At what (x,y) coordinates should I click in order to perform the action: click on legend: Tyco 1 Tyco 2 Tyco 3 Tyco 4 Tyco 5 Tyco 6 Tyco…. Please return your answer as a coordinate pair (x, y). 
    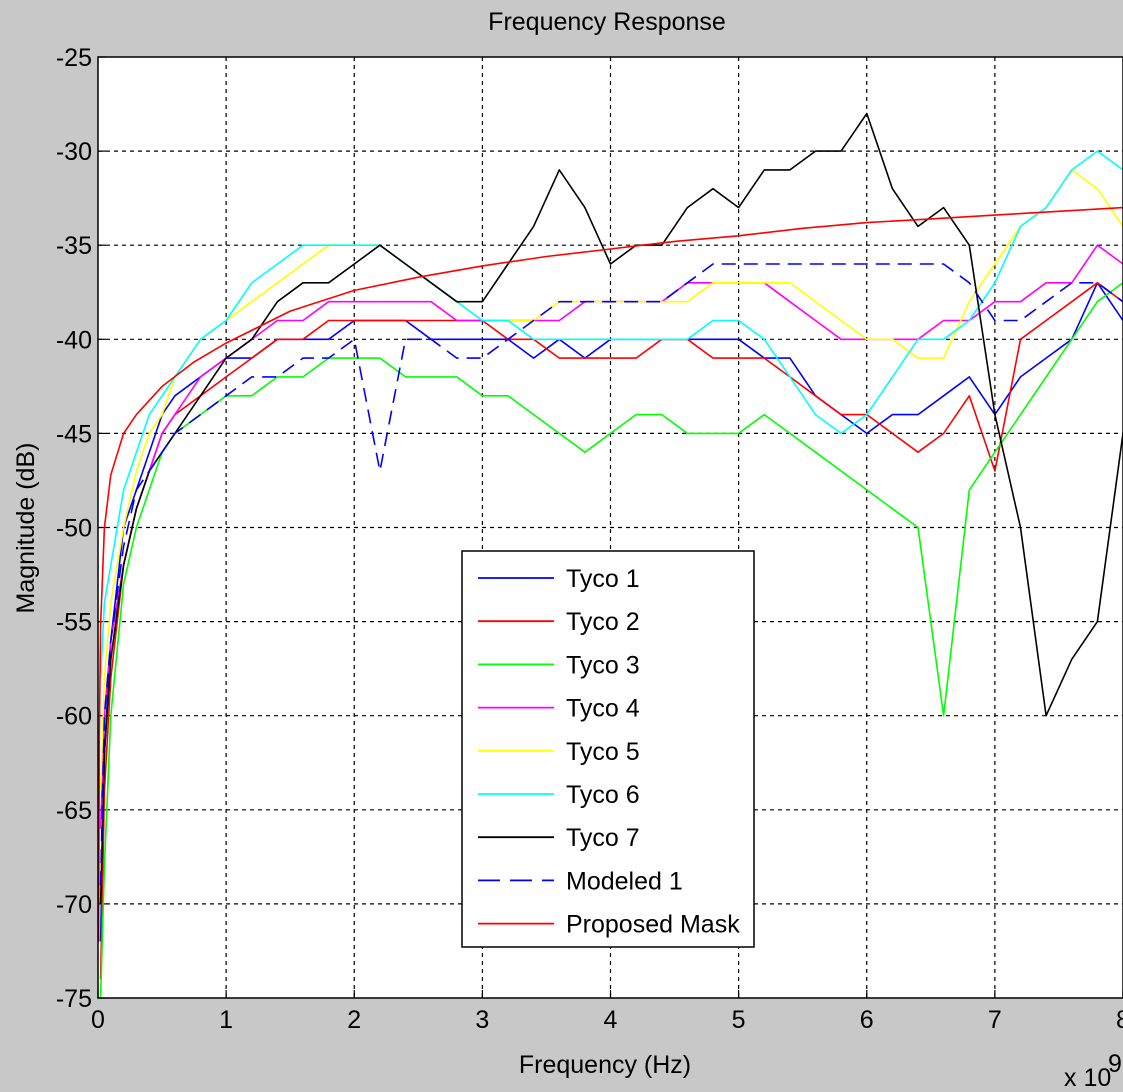
    Looking at the image, I should click on (608, 749).